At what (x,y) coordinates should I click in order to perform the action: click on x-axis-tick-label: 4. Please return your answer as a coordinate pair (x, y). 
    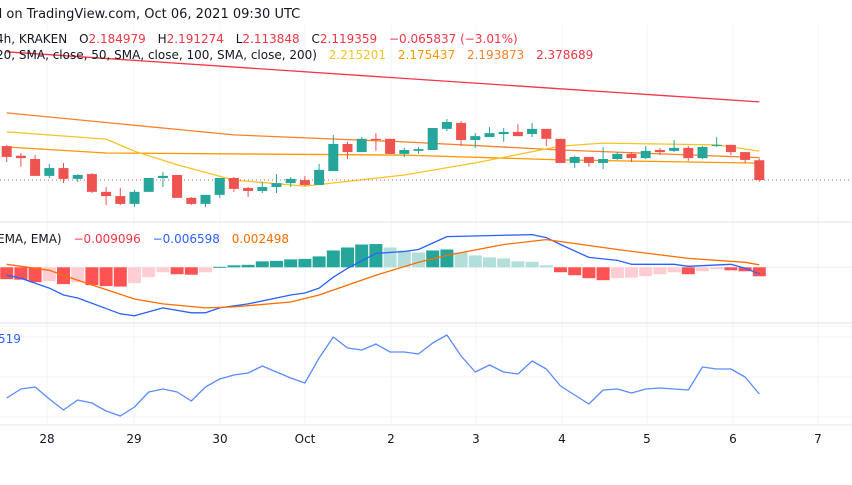
    Looking at the image, I should click on (562, 439).